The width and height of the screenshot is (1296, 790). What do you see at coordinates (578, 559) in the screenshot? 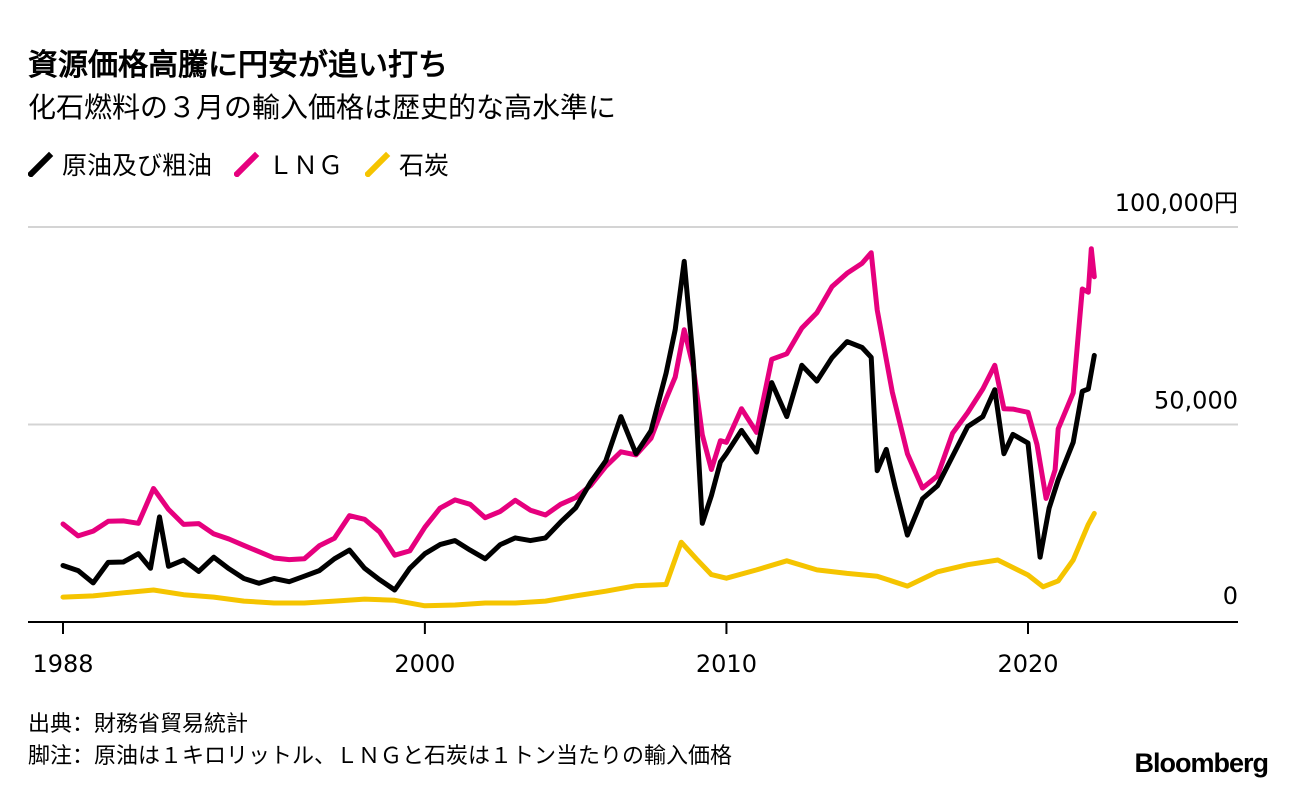
I see `series-line-coal` at bounding box center [578, 559].